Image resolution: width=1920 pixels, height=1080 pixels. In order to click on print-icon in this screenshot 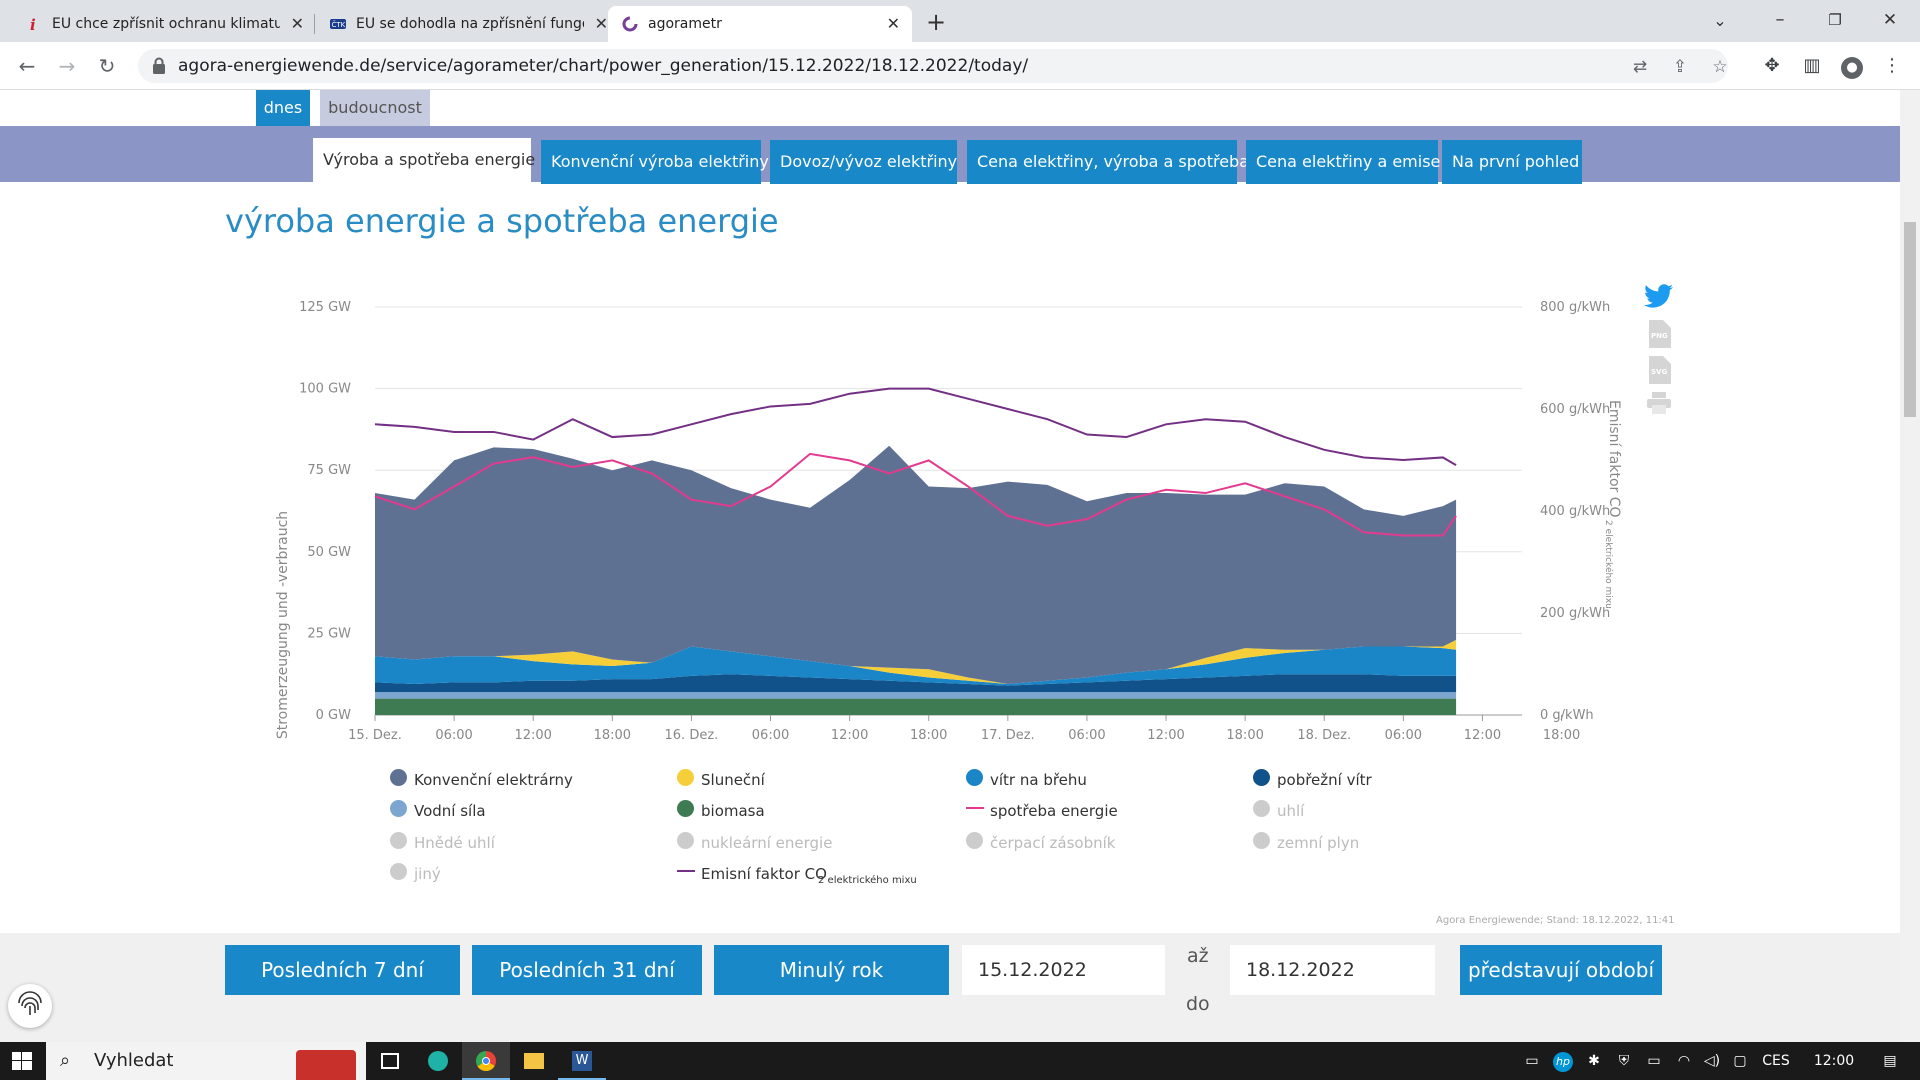, I will do `click(1659, 403)`.